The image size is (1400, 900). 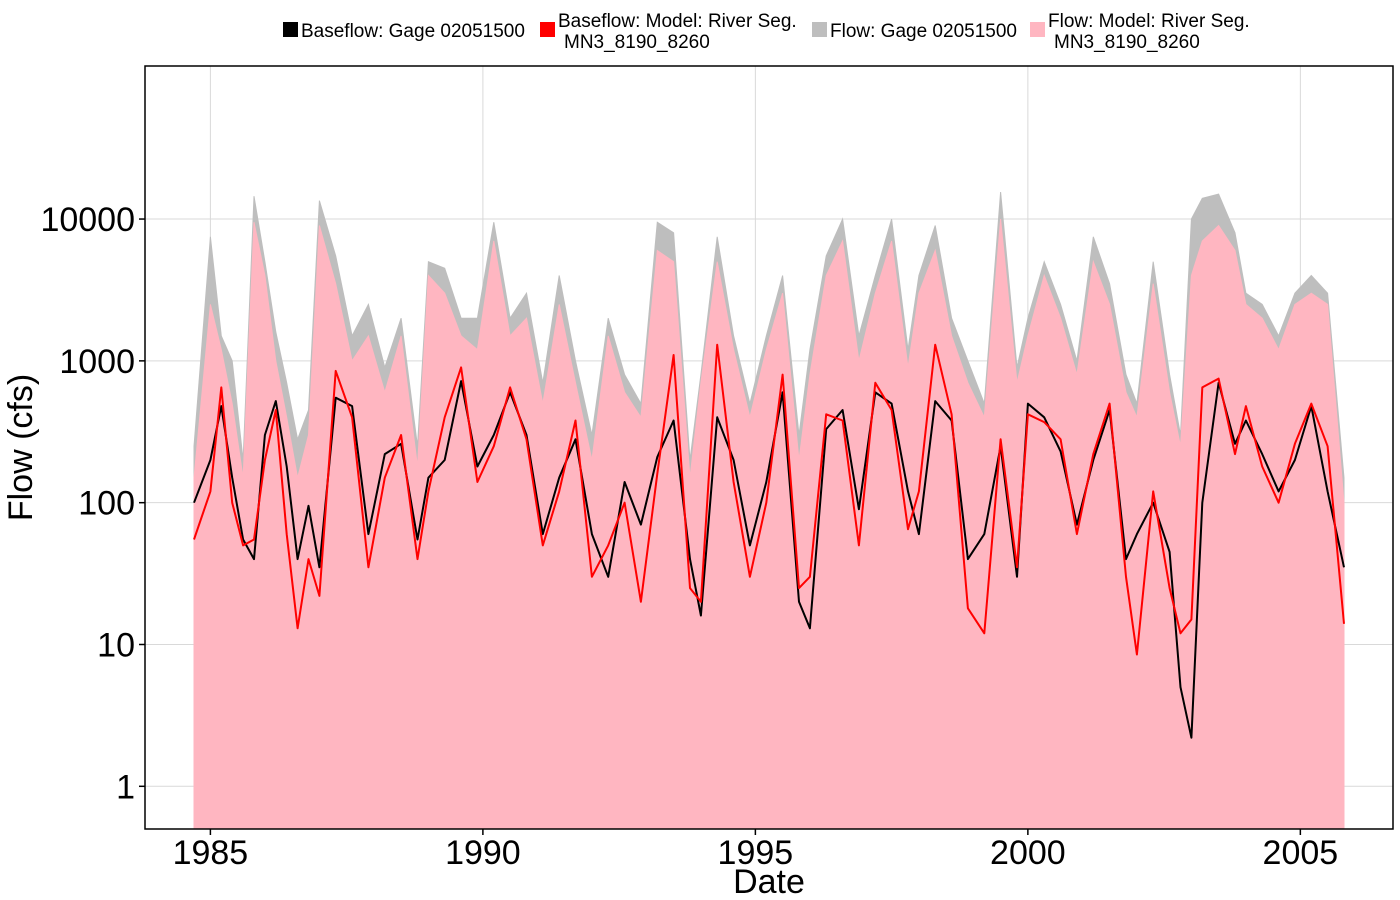 What do you see at coordinates (677, 21) in the screenshot?
I see `legend-label: Baseflow: Model: River Seg.` at bounding box center [677, 21].